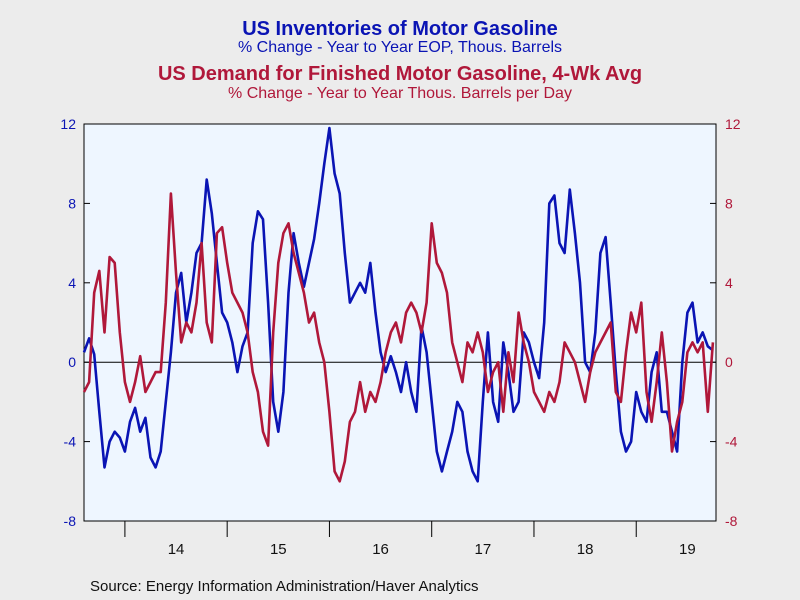  Describe the element at coordinates (731, 521) in the screenshot. I see `y-tick-label-right: -8` at that location.